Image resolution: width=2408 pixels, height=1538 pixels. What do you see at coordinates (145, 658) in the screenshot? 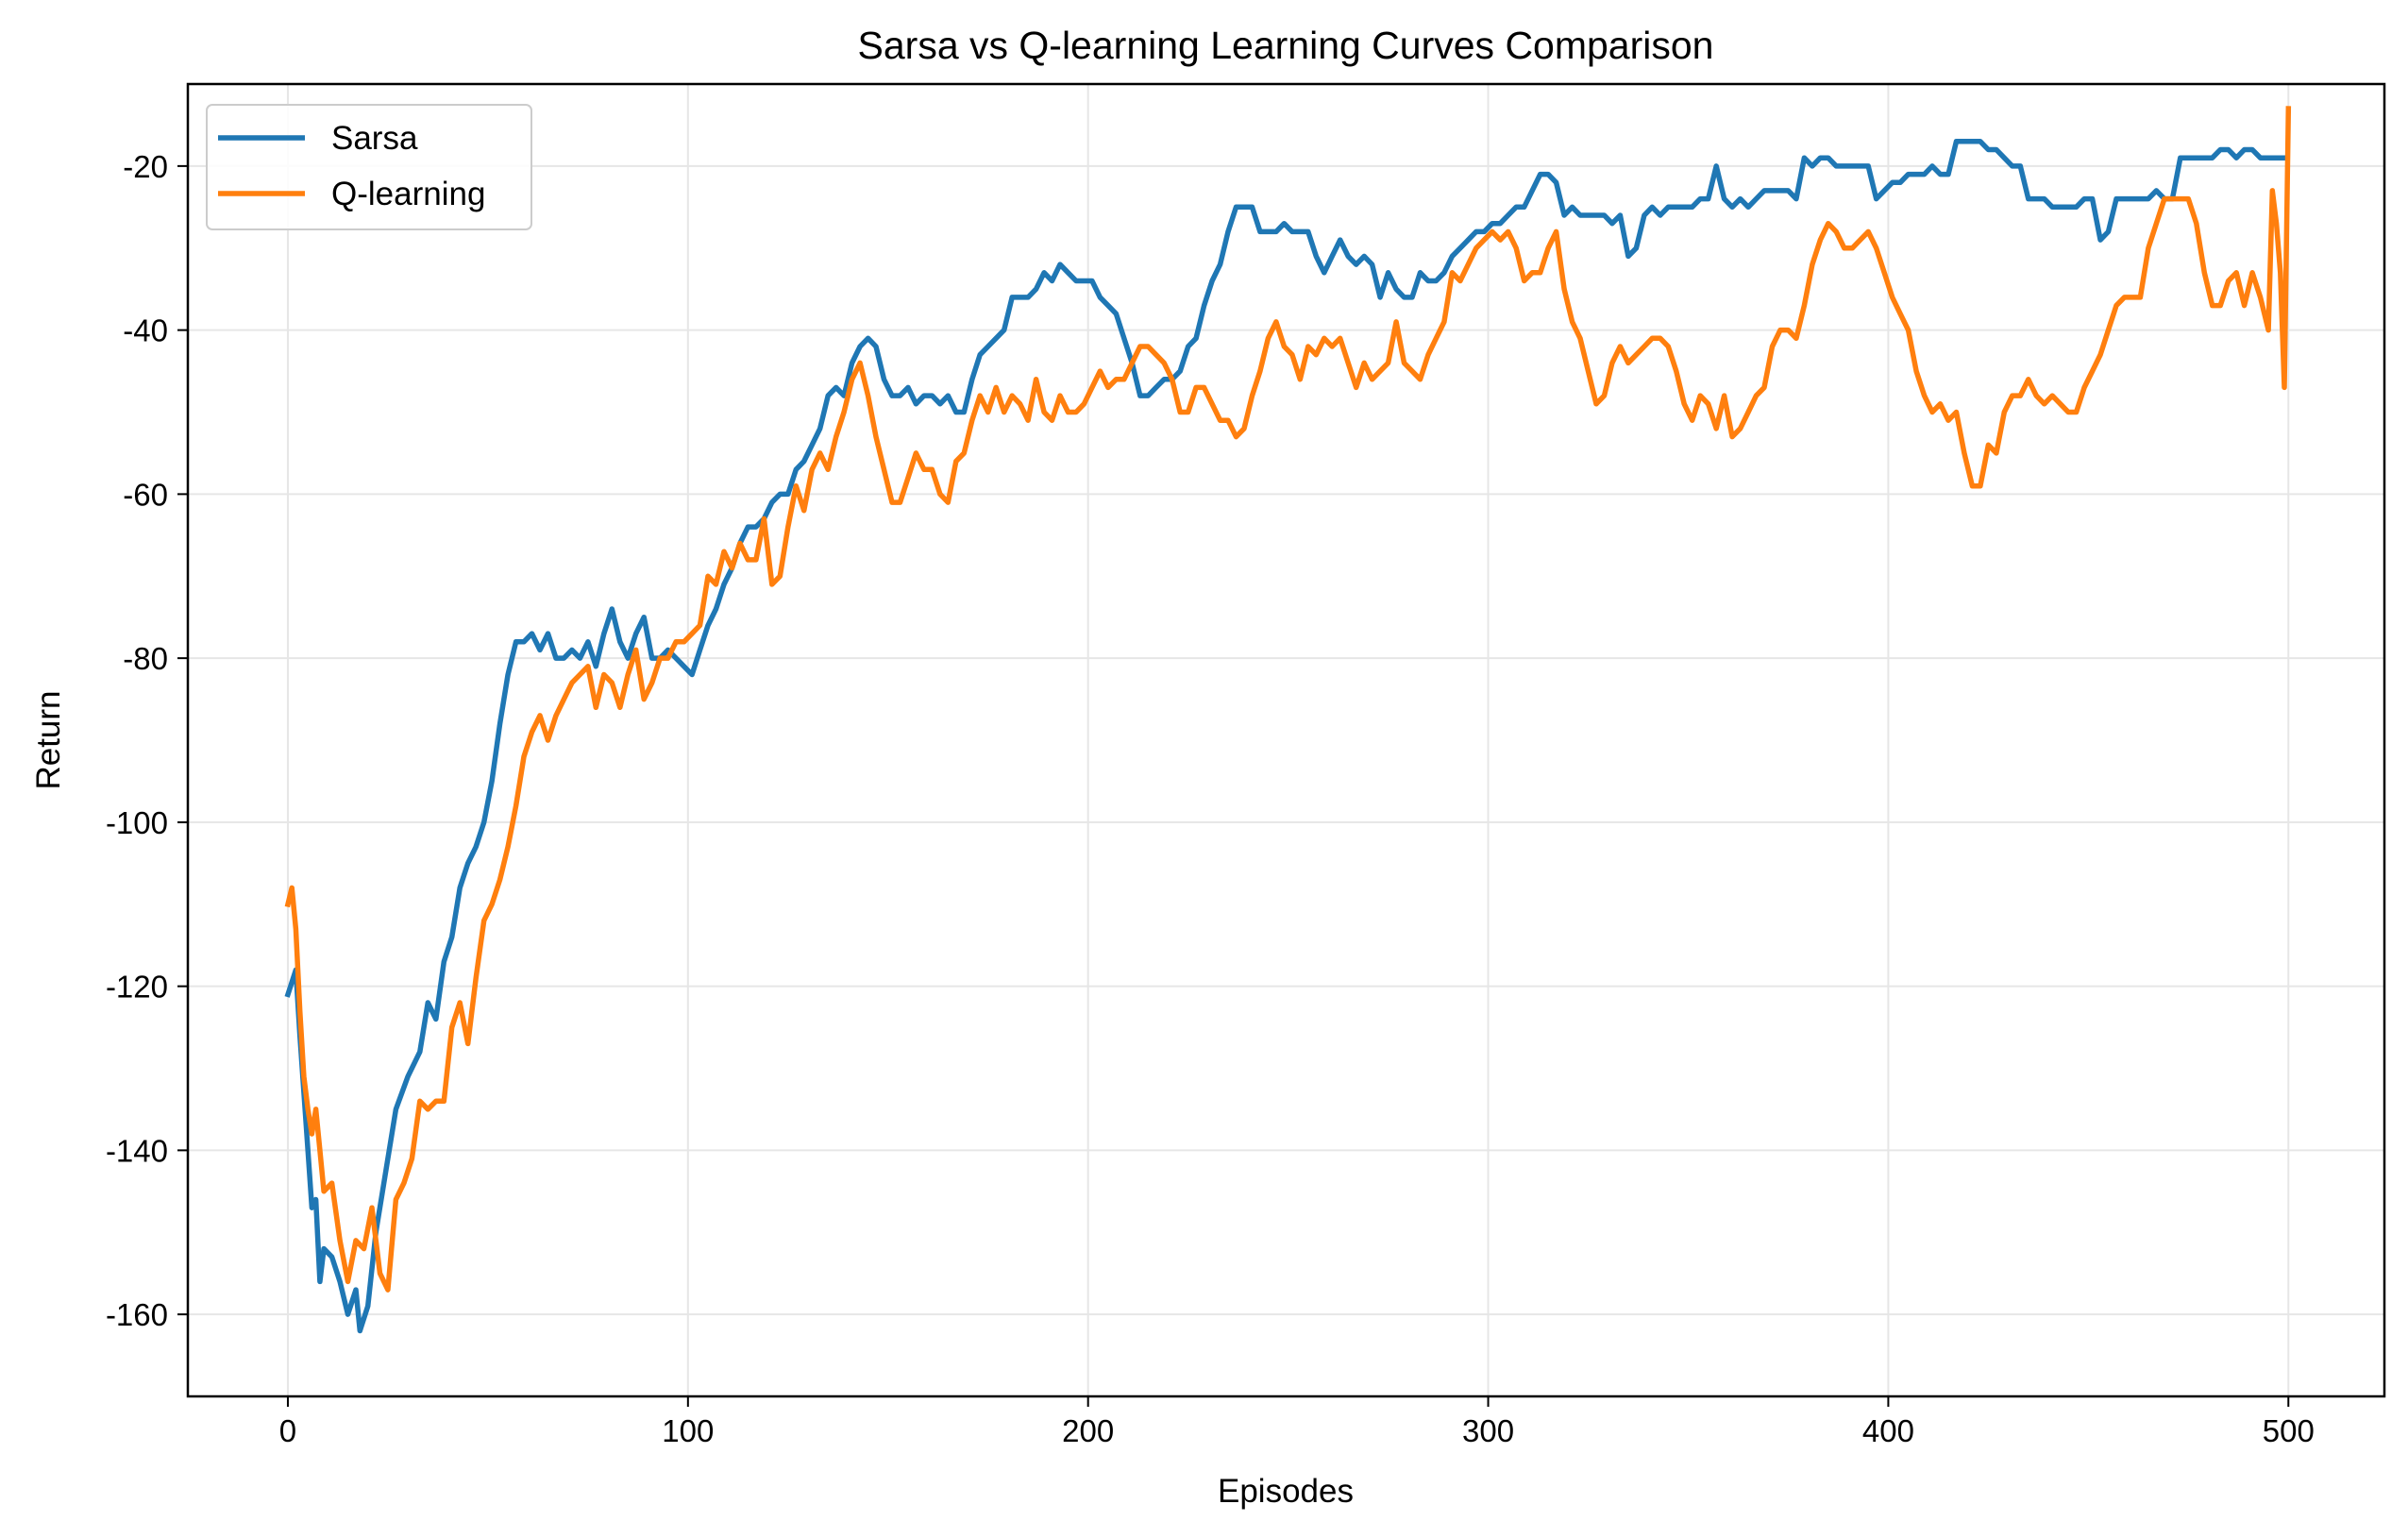
I see `y-tick-label: -80` at bounding box center [145, 658].